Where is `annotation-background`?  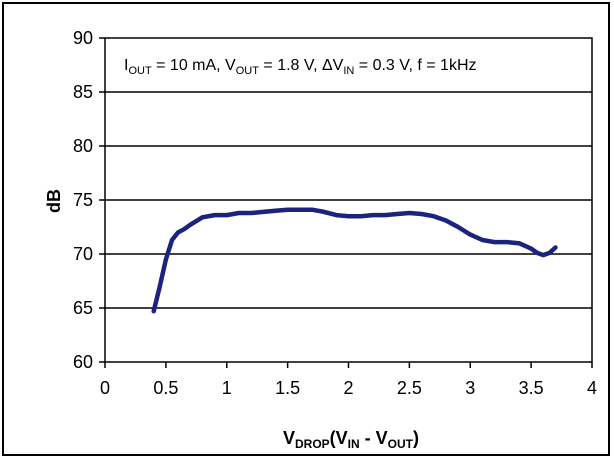 annotation-background is located at coordinates (350, 63).